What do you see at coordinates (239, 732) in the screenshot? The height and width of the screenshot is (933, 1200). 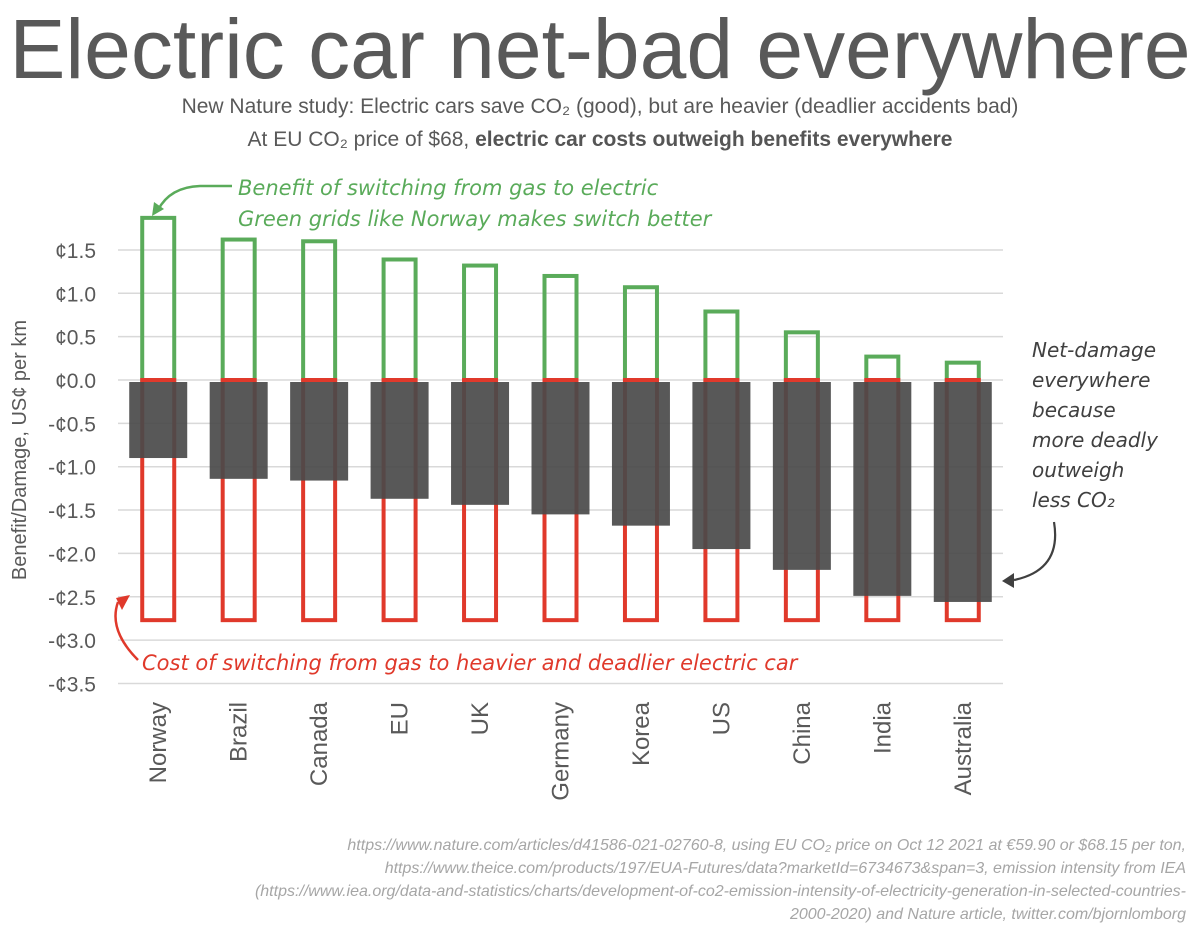 I see `x-tick-label: Brazil` at bounding box center [239, 732].